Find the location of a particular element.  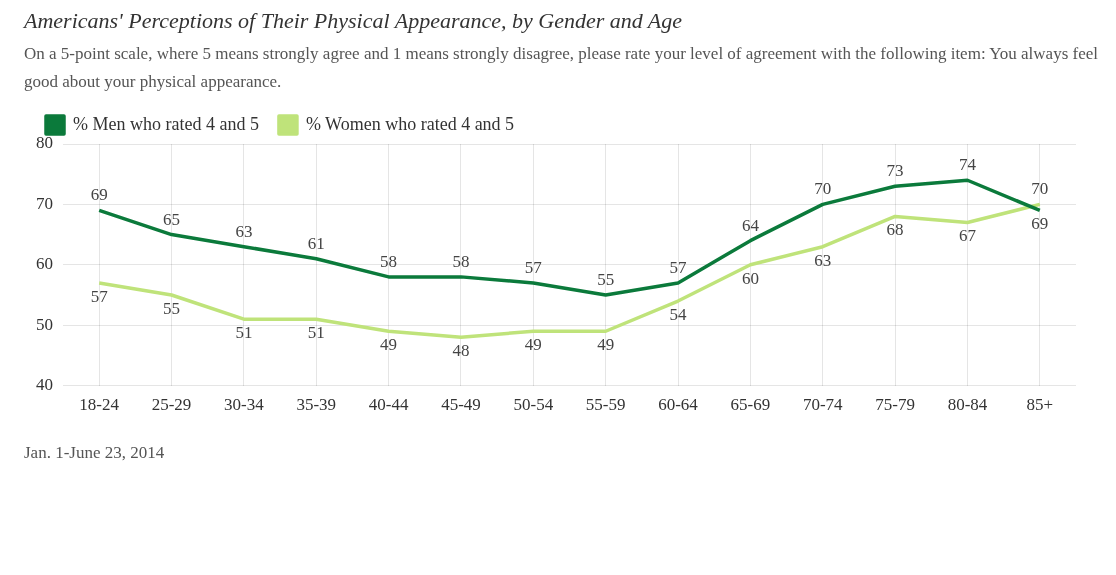

chart-subtitle: On a 5-point scale, where 5 means strongly agree and 1 means strongly disagree, please rate your level of agreement with the following item: You always feel good about your physical appearance. is located at coordinates (561, 68).